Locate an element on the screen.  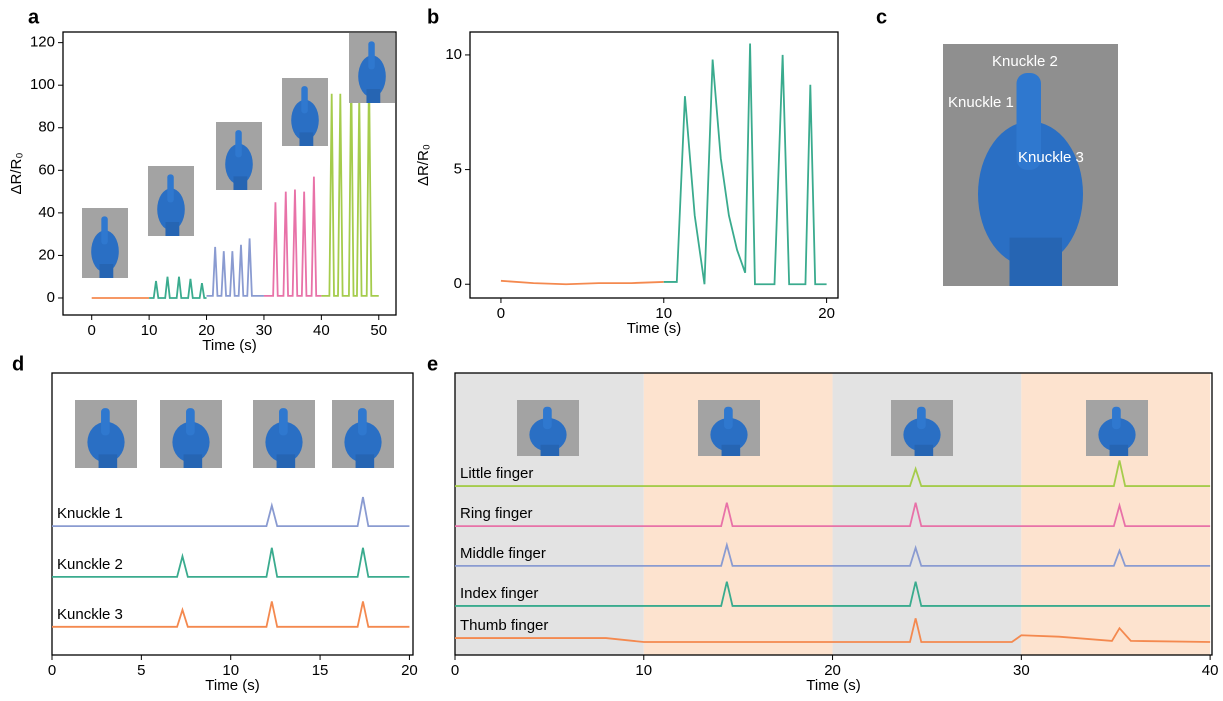
knuckle-label: Knuckle 3 is located at coordinates (1051, 157).